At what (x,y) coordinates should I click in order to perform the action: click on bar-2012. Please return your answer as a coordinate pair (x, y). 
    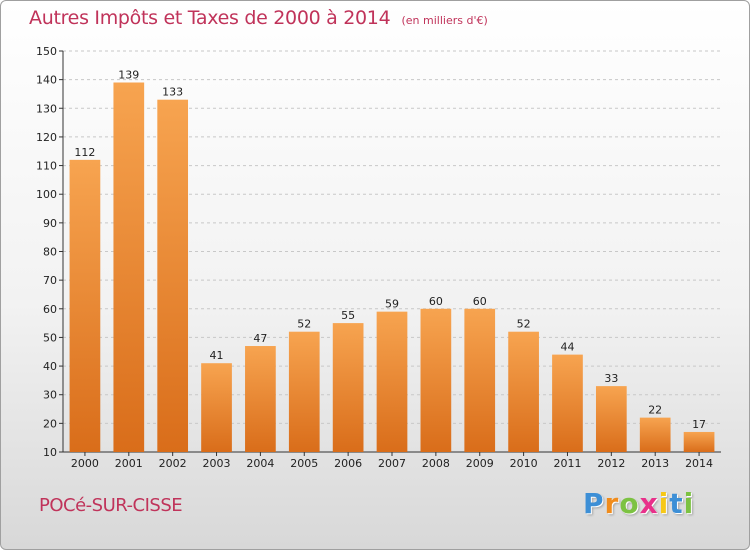
    Looking at the image, I should click on (611, 419).